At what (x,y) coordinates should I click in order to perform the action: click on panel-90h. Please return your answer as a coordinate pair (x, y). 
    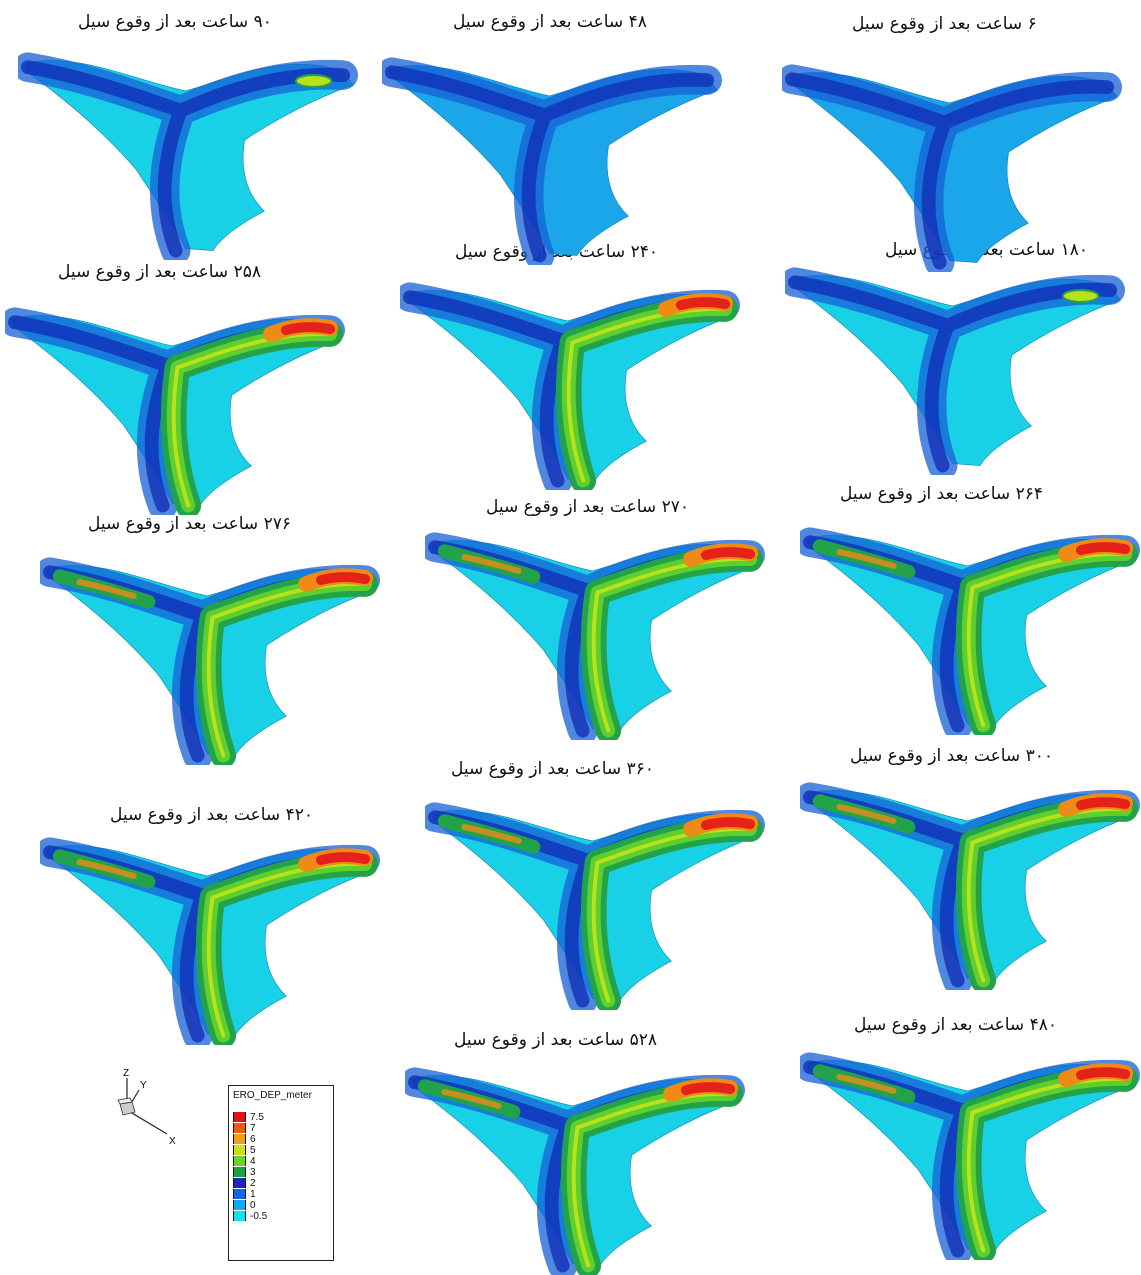
    Looking at the image, I should click on (188, 150).